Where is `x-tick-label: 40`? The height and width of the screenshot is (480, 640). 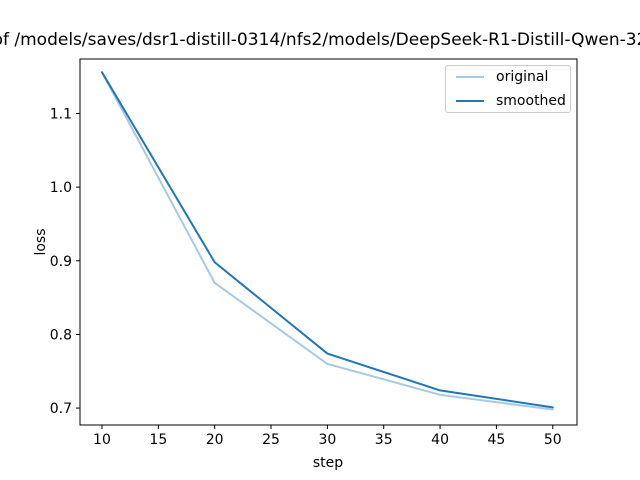
x-tick-label: 40 is located at coordinates (440, 440).